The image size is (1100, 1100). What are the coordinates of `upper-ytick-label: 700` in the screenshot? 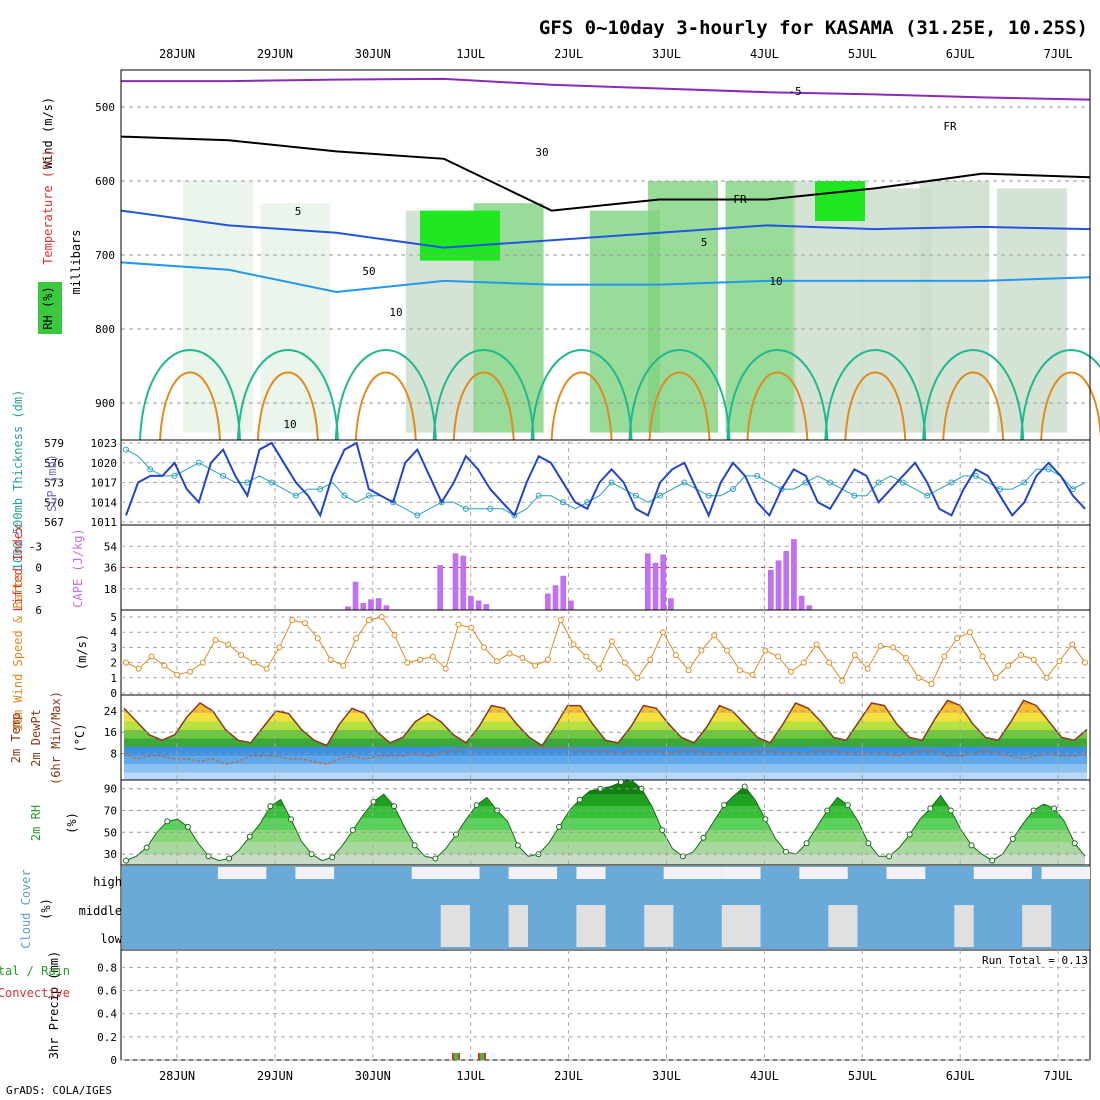 It's located at (105, 255).